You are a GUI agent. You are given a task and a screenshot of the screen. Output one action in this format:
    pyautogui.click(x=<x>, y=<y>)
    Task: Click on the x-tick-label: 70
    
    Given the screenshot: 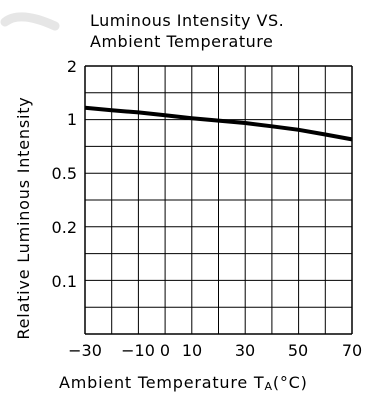 What is the action you would take?
    pyautogui.click(x=352, y=350)
    